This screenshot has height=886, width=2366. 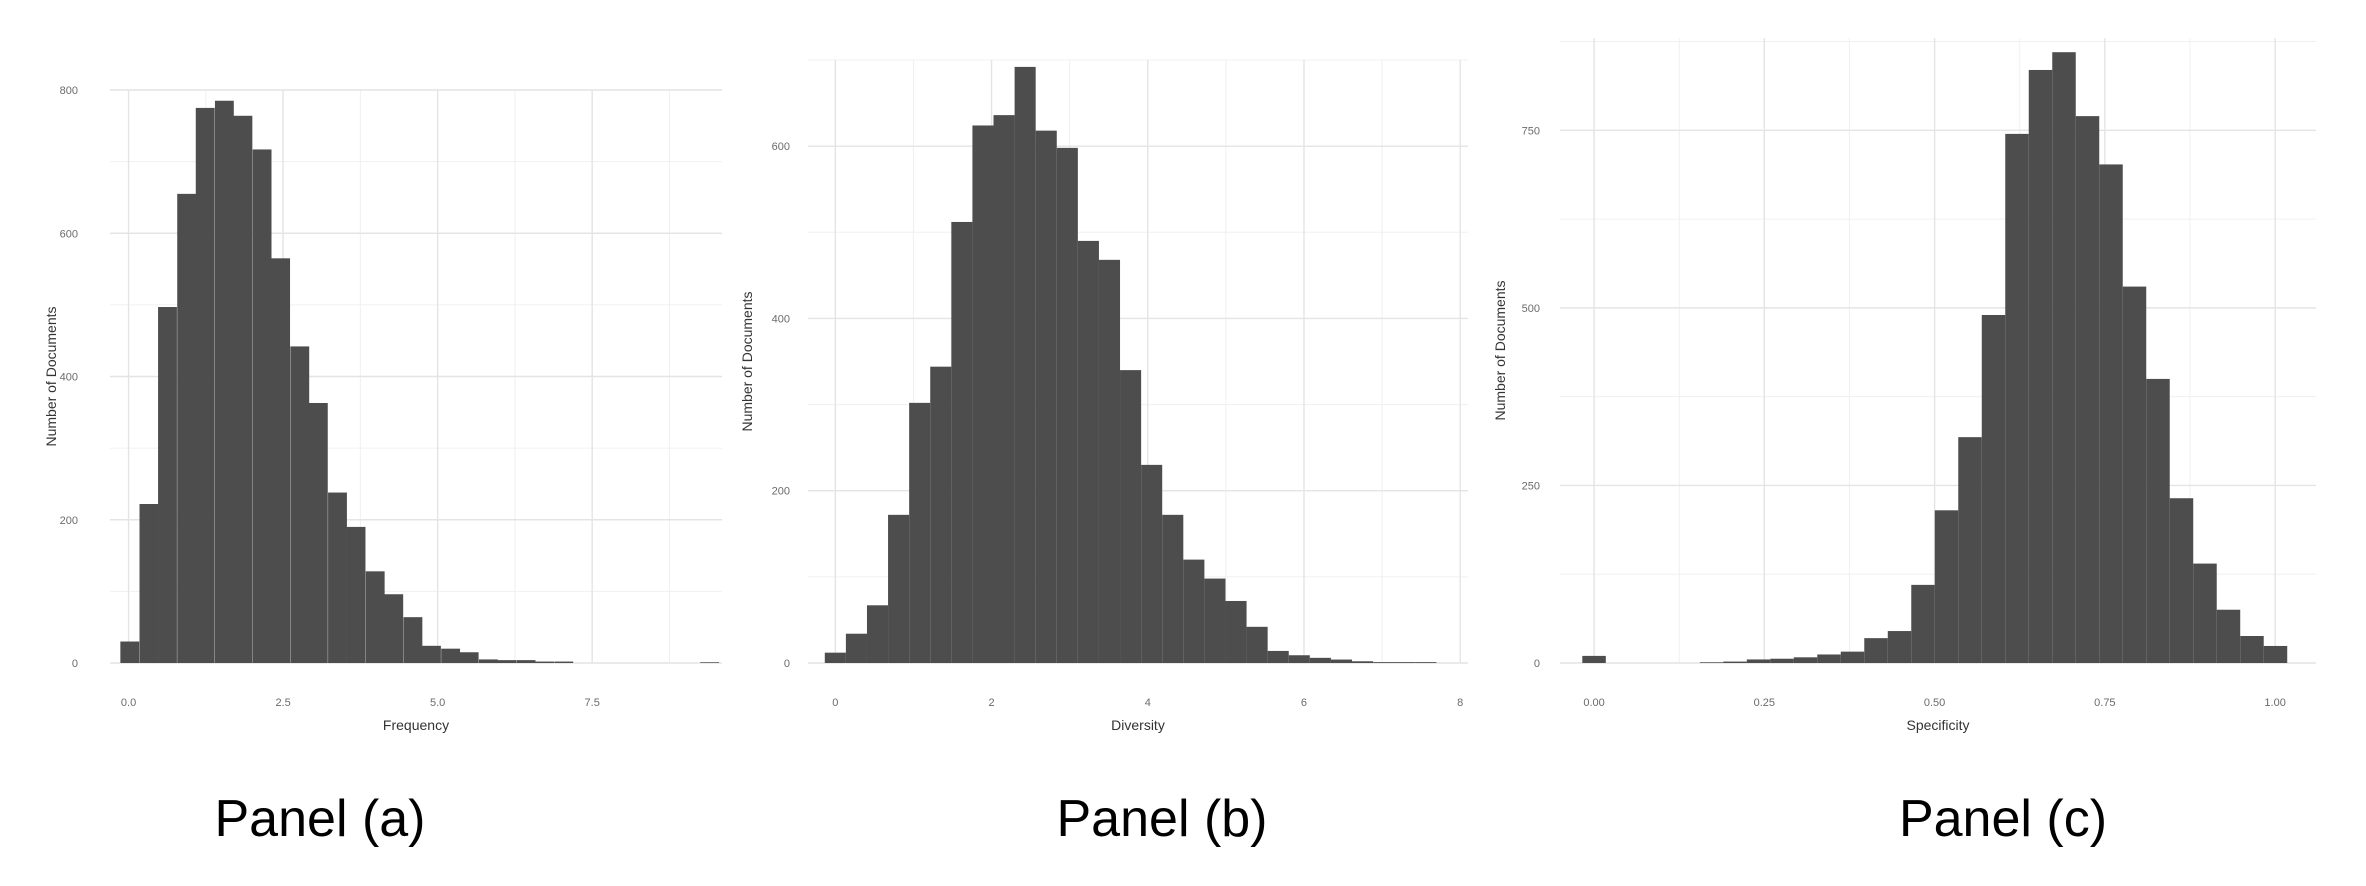 I want to click on panel-b-caption: Panel (b), so click(x=1162, y=819).